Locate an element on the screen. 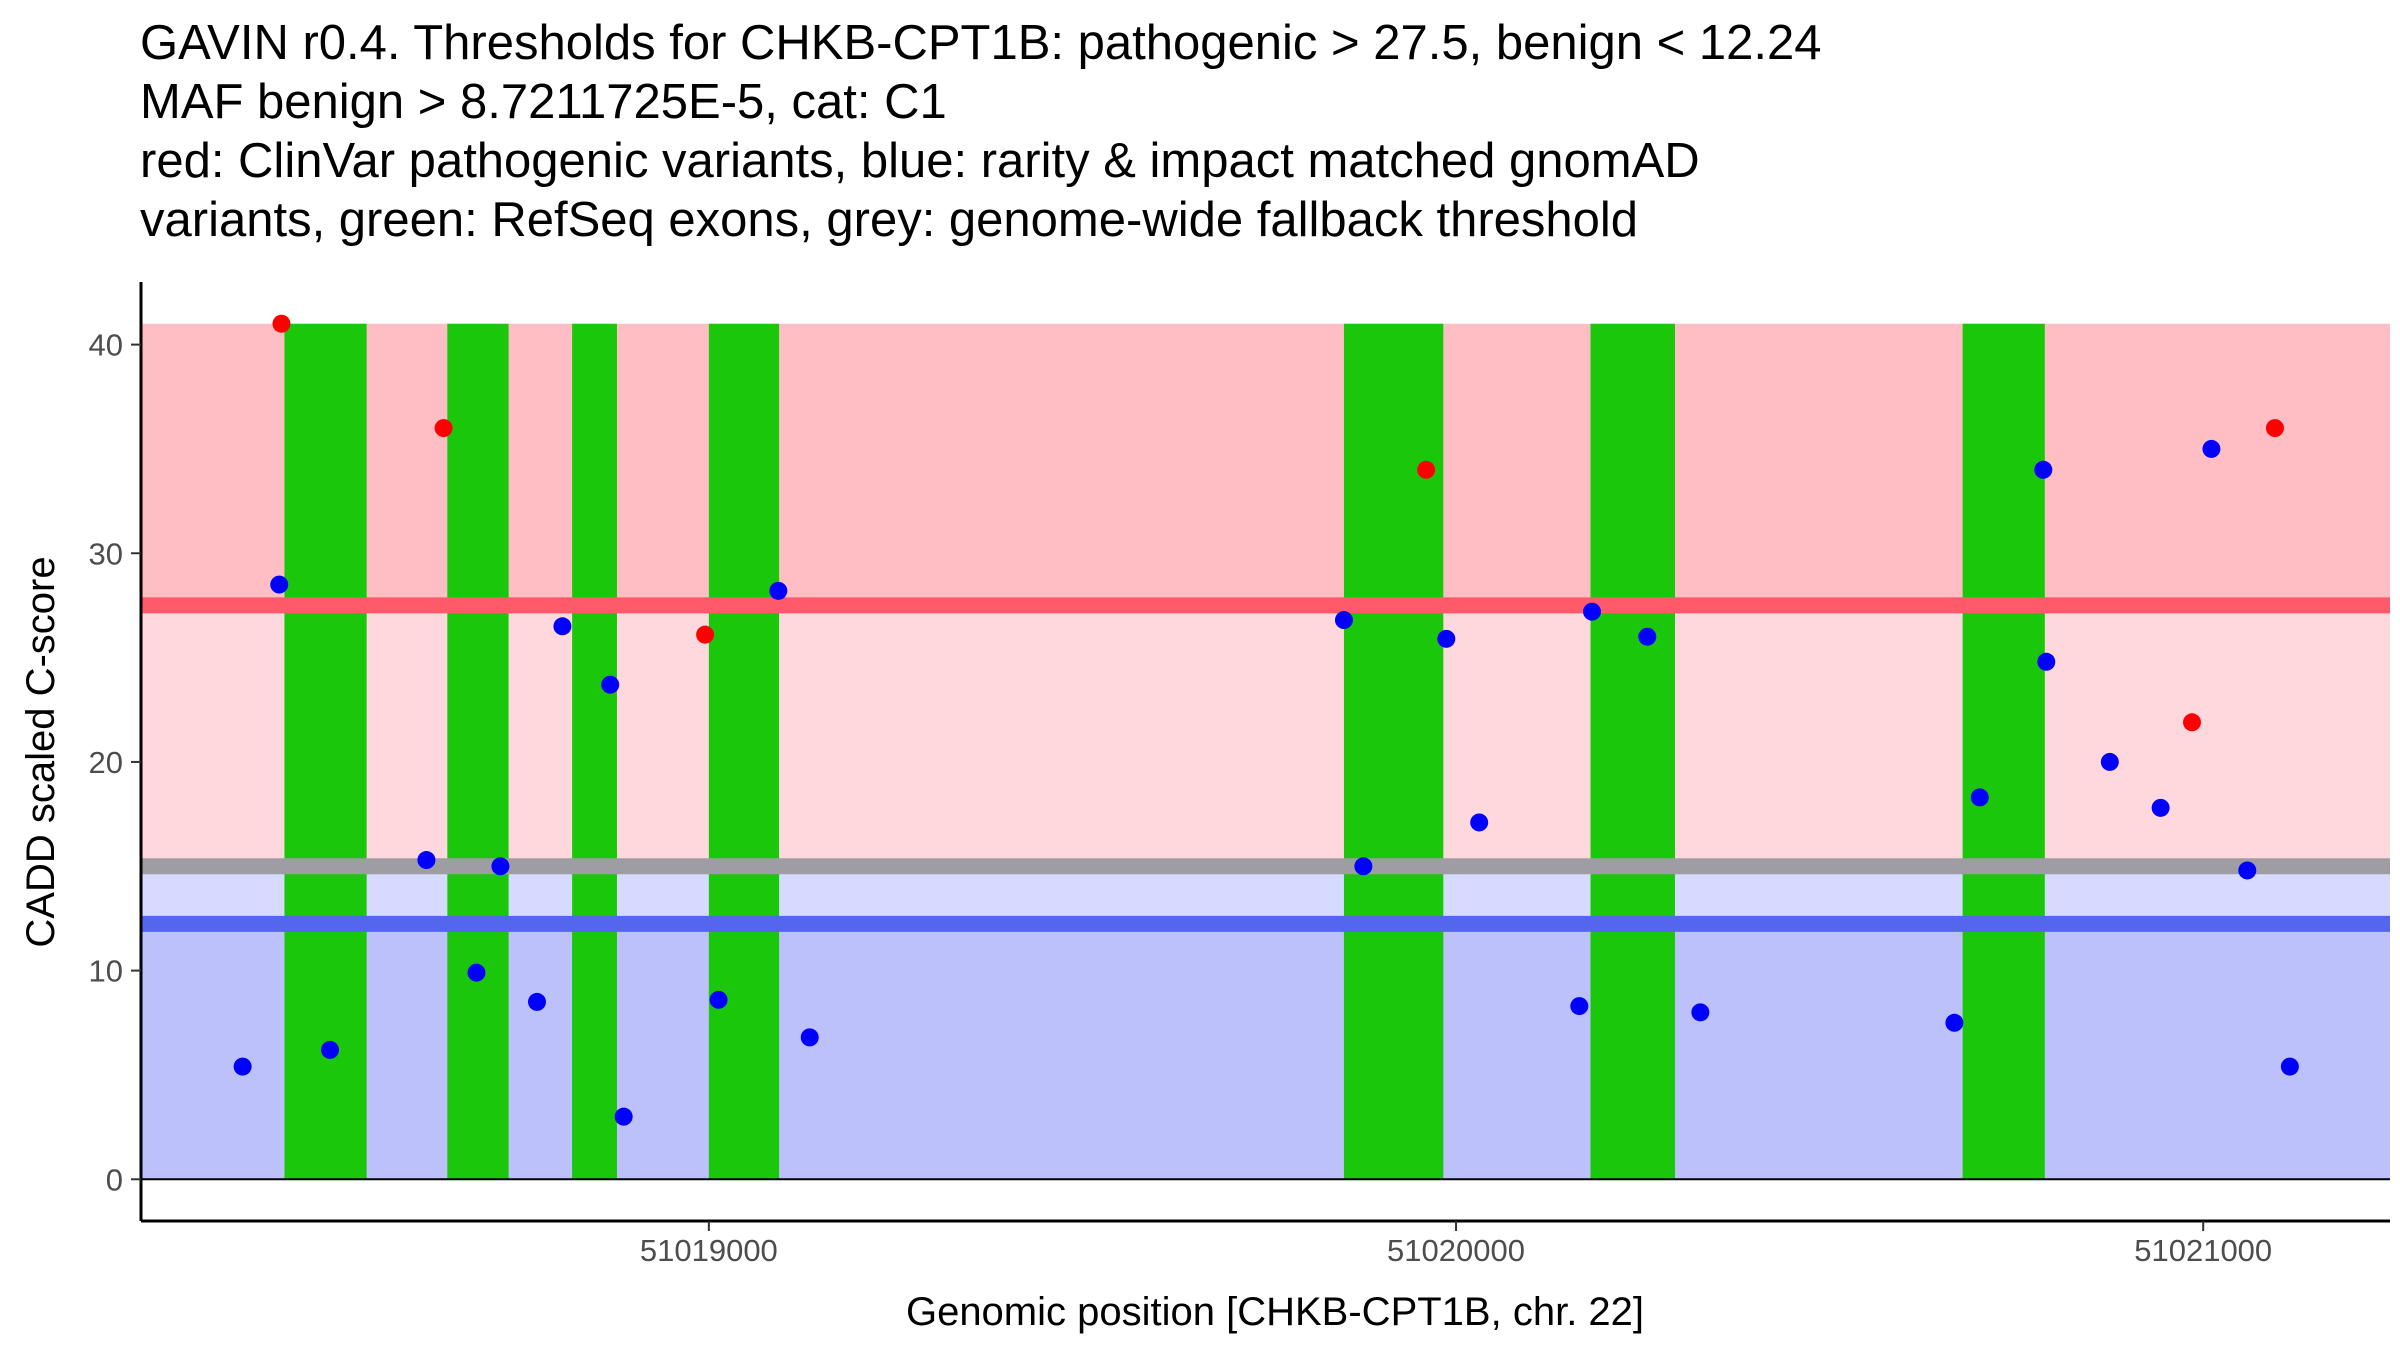  y-tick-label-40: 40 is located at coordinates (106, 345).